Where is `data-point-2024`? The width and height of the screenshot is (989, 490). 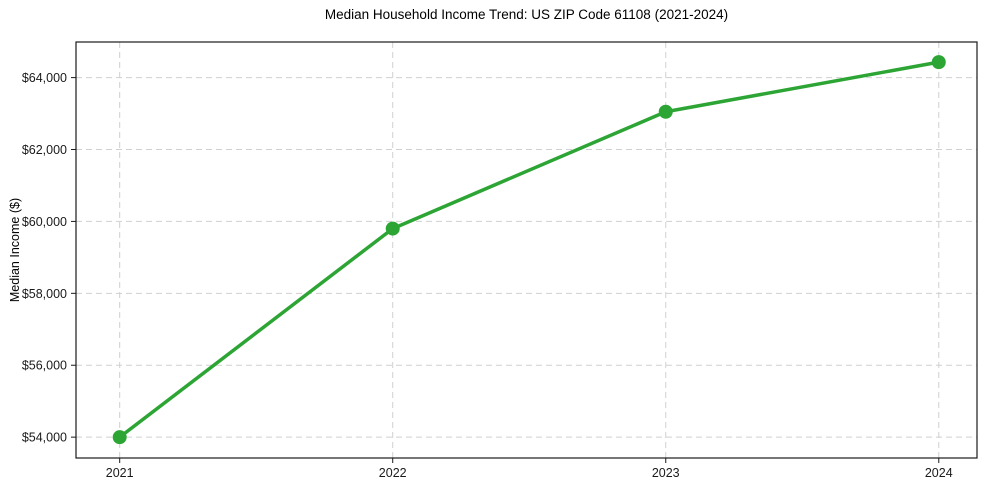 data-point-2024 is located at coordinates (938, 62).